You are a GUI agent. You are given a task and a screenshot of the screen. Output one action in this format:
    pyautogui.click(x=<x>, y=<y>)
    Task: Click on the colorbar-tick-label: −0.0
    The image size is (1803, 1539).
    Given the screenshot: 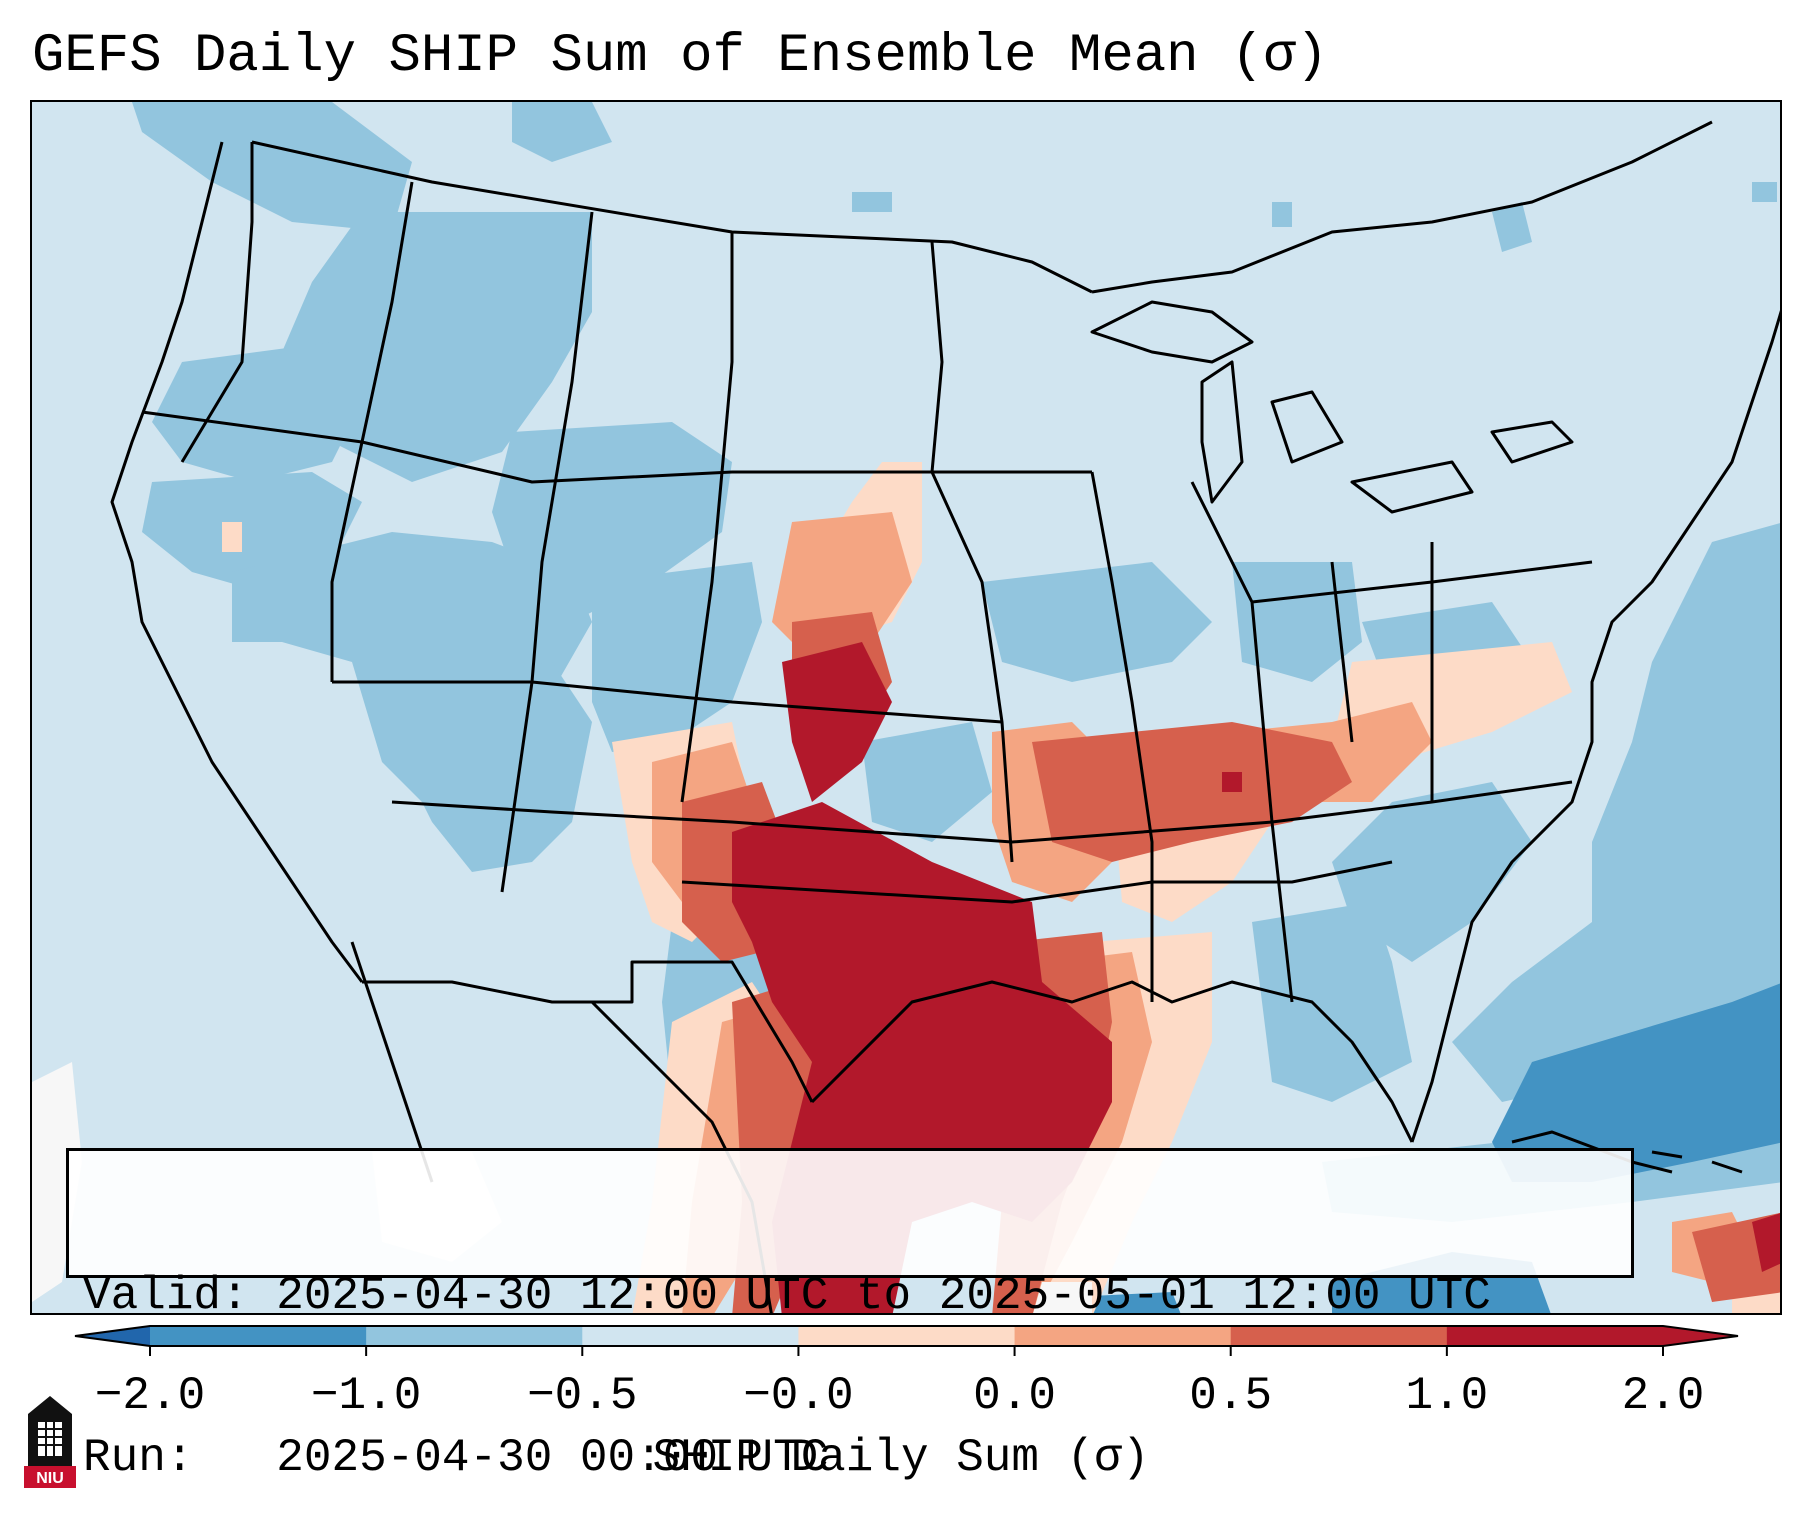 What is the action you would take?
    pyautogui.click(x=798, y=1396)
    